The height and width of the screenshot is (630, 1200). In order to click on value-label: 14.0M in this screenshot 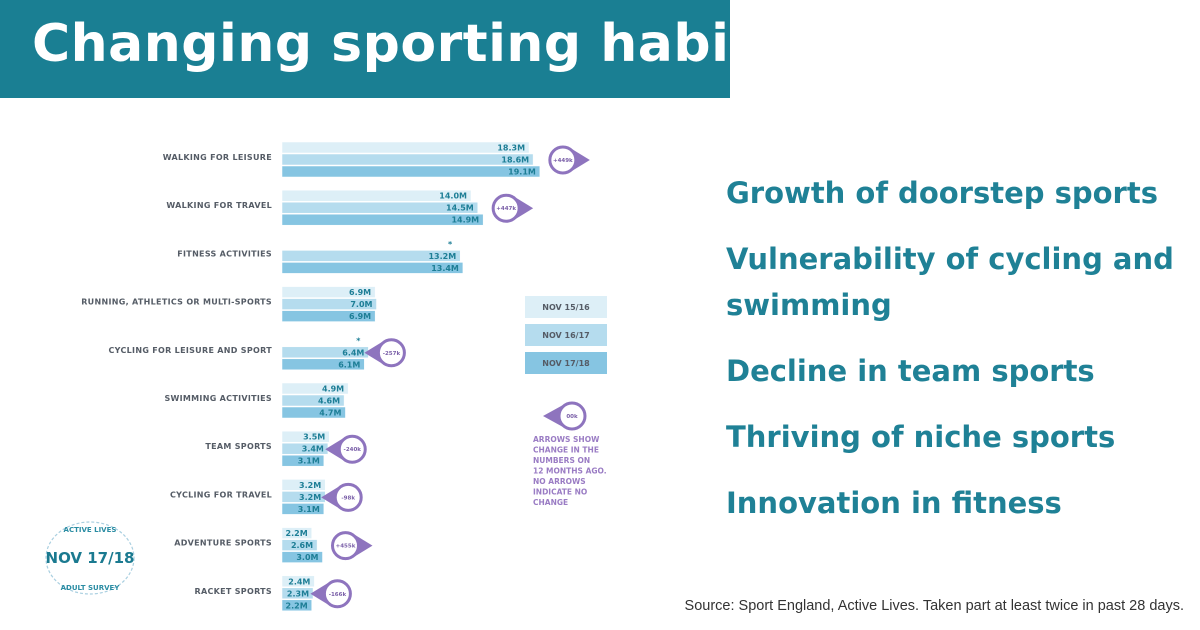, I will do `click(453, 196)`.